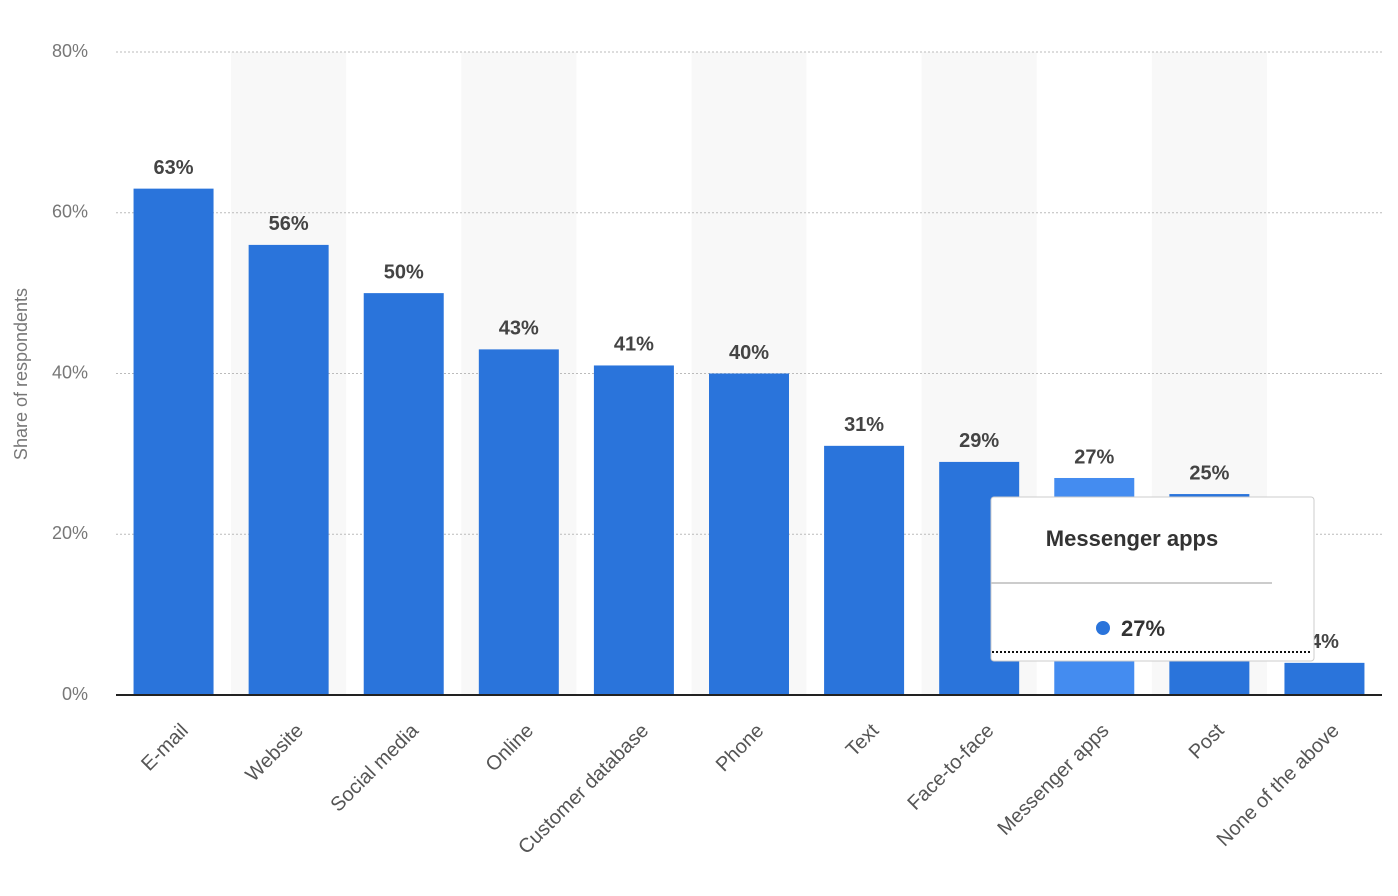 Image resolution: width=1398 pixels, height=896 pixels. Describe the element at coordinates (1209, 473) in the screenshot. I see `data-label: 25%` at that location.